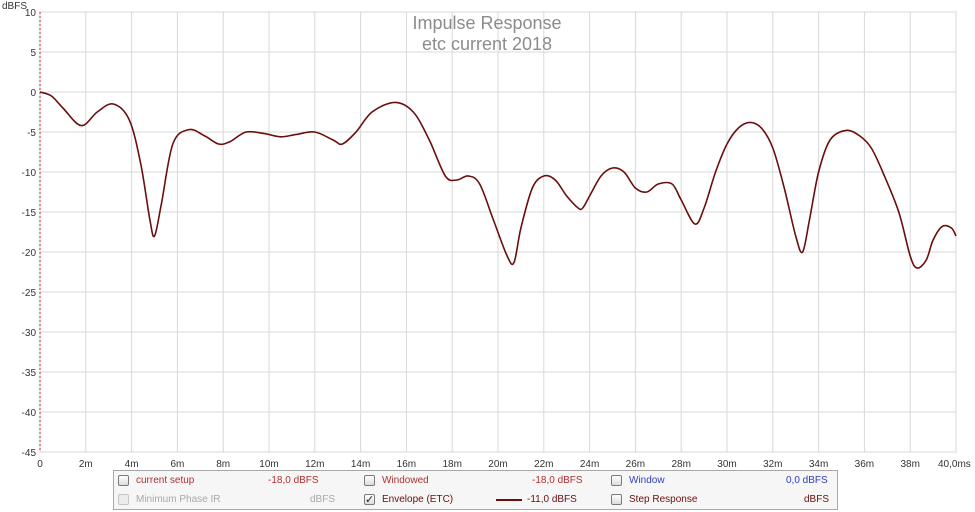 The width and height of the screenshot is (975, 512). Describe the element at coordinates (726, 464) in the screenshot. I see `x-tick-label: 30m` at that location.